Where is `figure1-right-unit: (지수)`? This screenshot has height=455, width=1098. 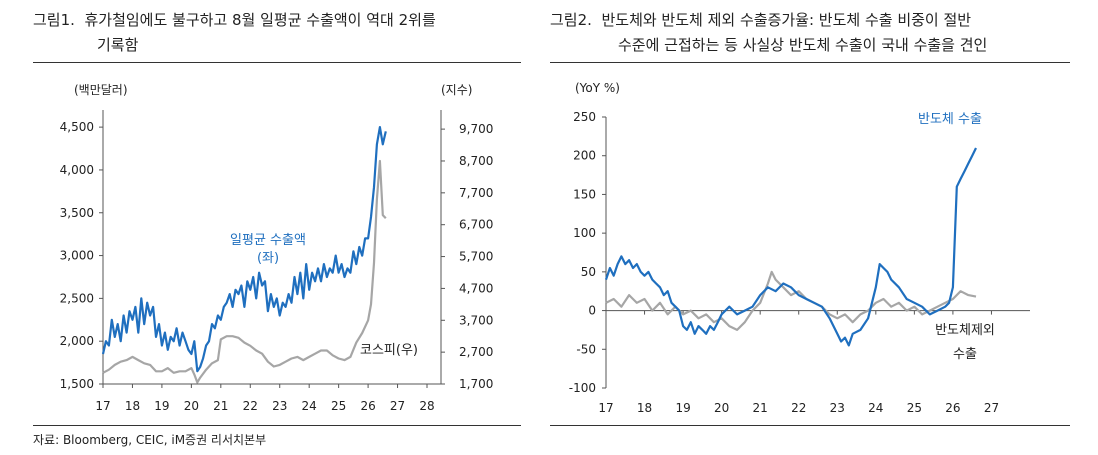 figure1-right-unit: (지수) is located at coordinates (457, 90).